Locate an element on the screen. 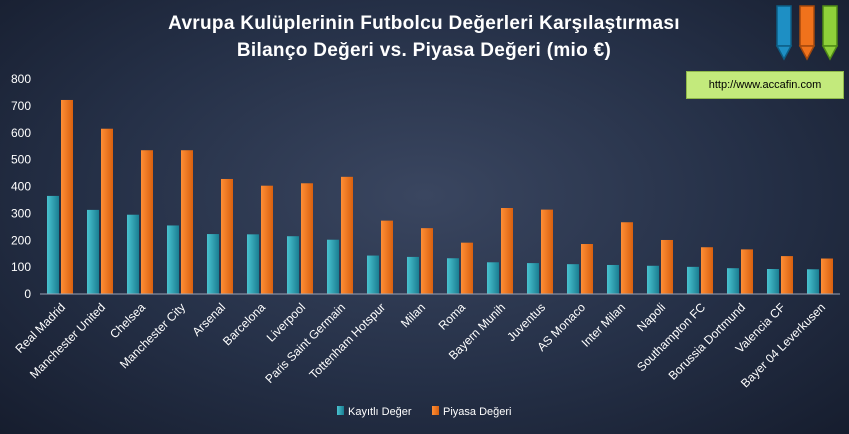  website-url-label: http://www.accafin.com is located at coordinates (765, 85).